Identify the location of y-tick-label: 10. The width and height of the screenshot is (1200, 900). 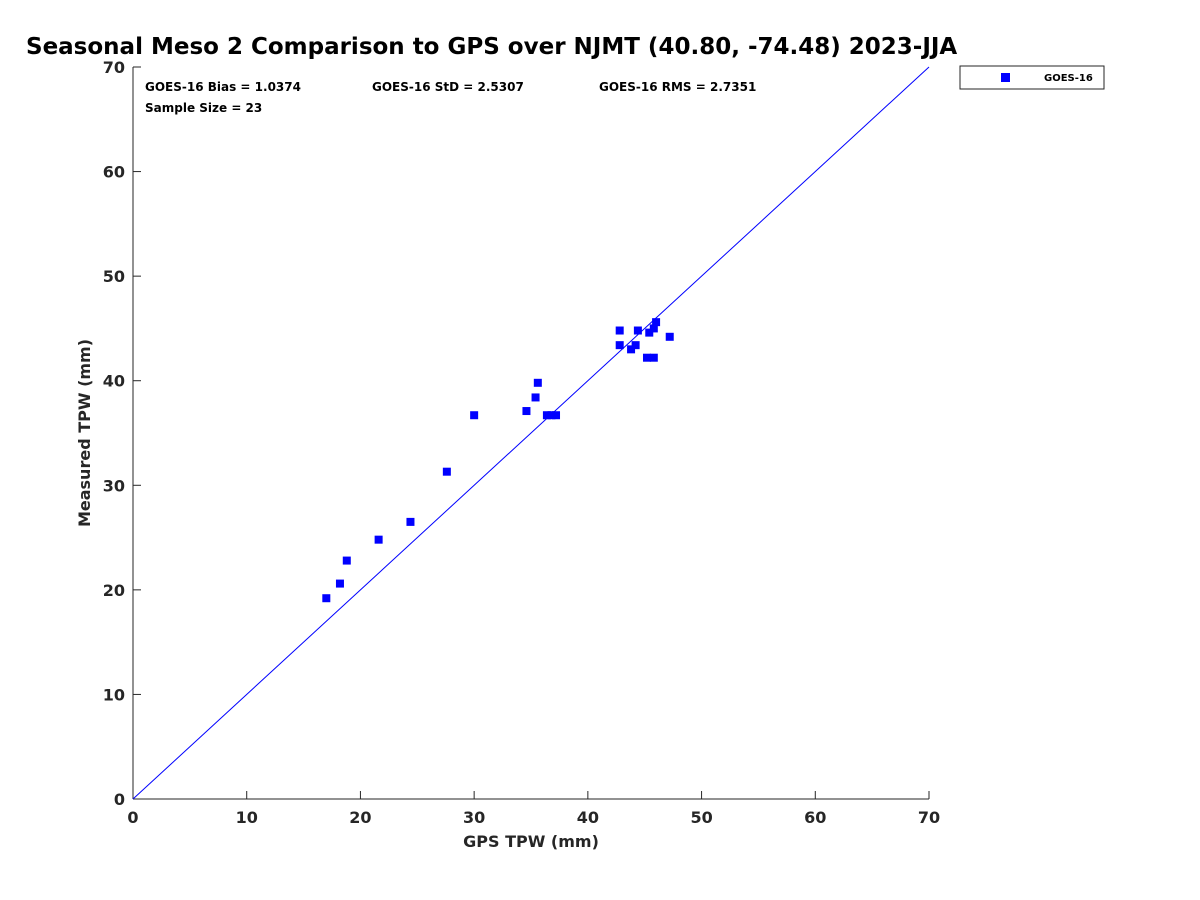
(114, 694).